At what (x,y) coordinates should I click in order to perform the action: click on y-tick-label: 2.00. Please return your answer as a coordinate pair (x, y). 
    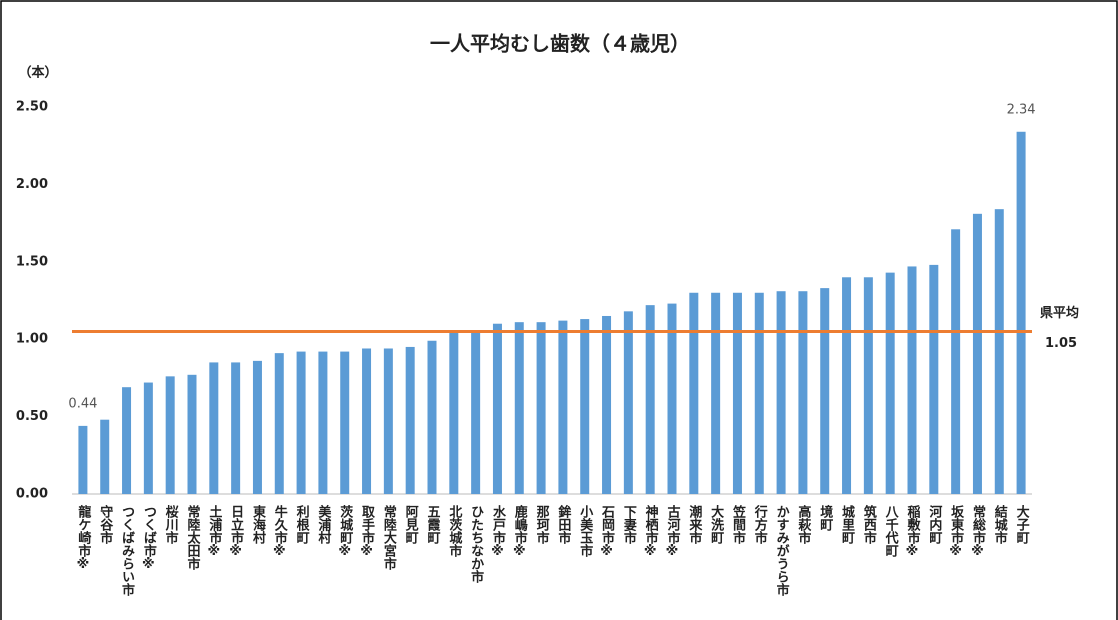
    Looking at the image, I should click on (32, 184).